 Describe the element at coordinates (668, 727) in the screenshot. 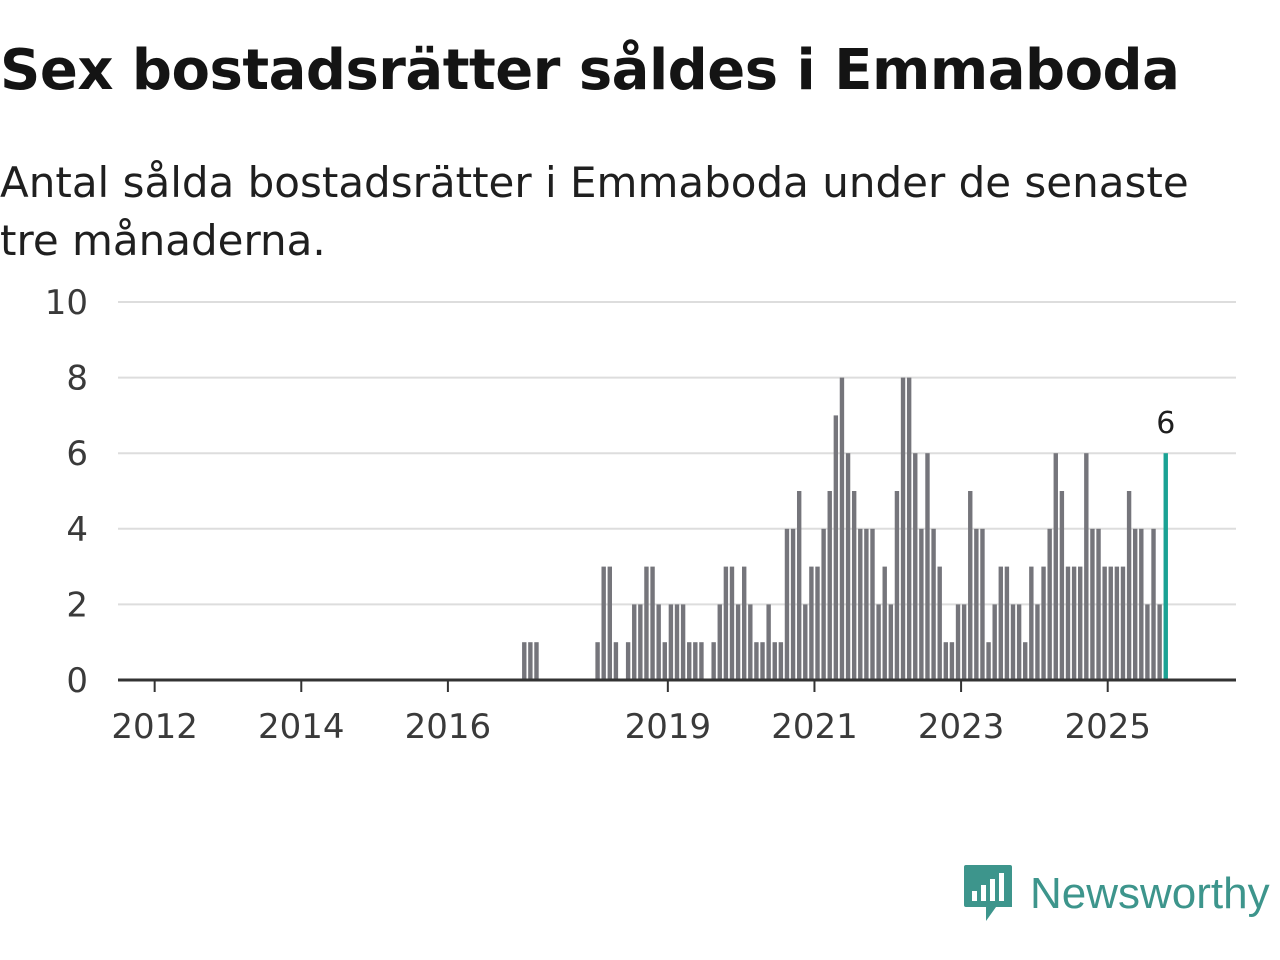

I see `x-tick-label: 2019` at that location.